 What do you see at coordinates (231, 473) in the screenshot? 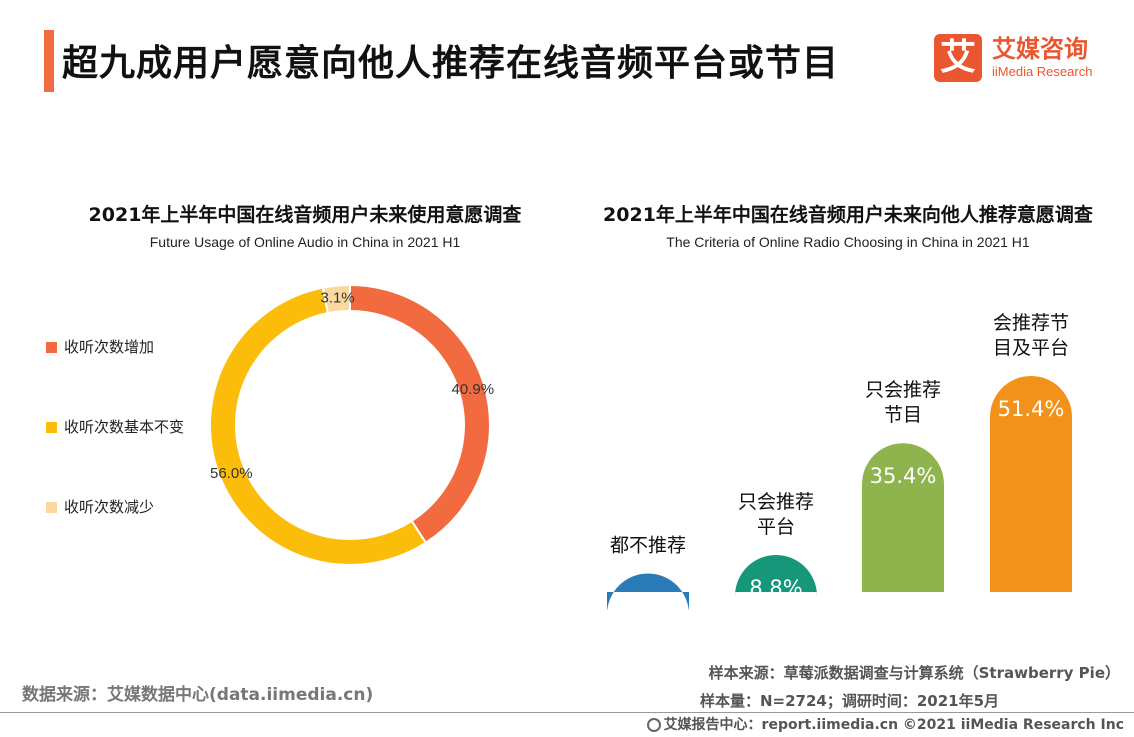
I see `donut-label-unchanged: 56.0%` at bounding box center [231, 473].